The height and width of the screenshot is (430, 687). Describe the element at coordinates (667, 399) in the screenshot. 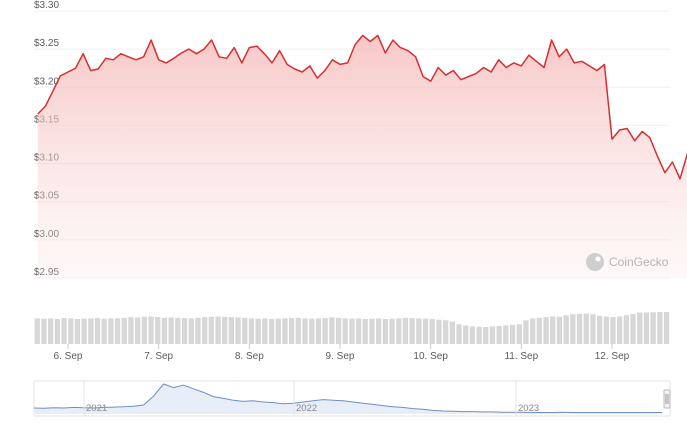

I see `navigator-handle` at that location.